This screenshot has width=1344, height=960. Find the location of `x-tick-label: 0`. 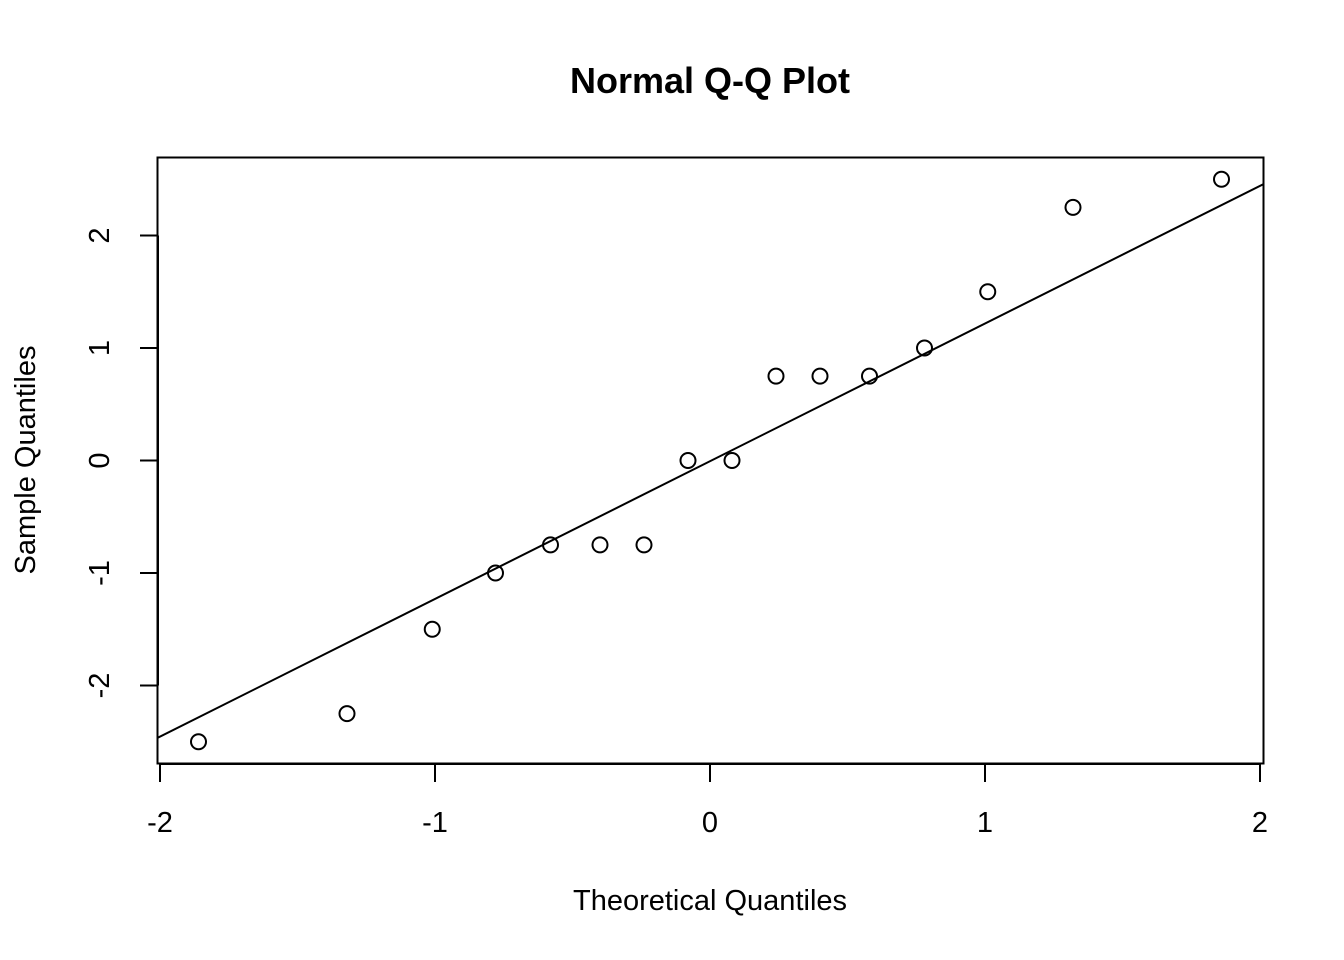

x-tick-label: 0 is located at coordinates (710, 823).